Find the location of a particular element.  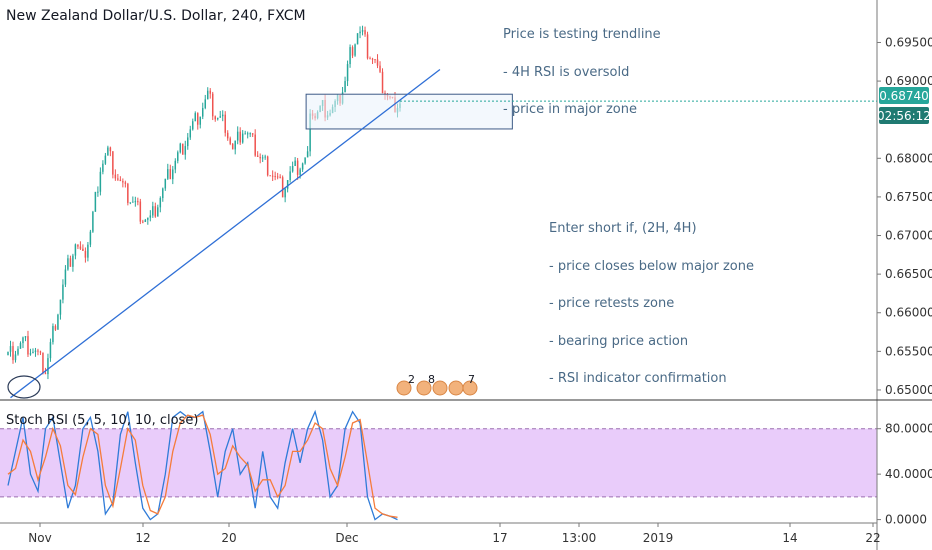

time-tick-label: 20 is located at coordinates (228, 538).